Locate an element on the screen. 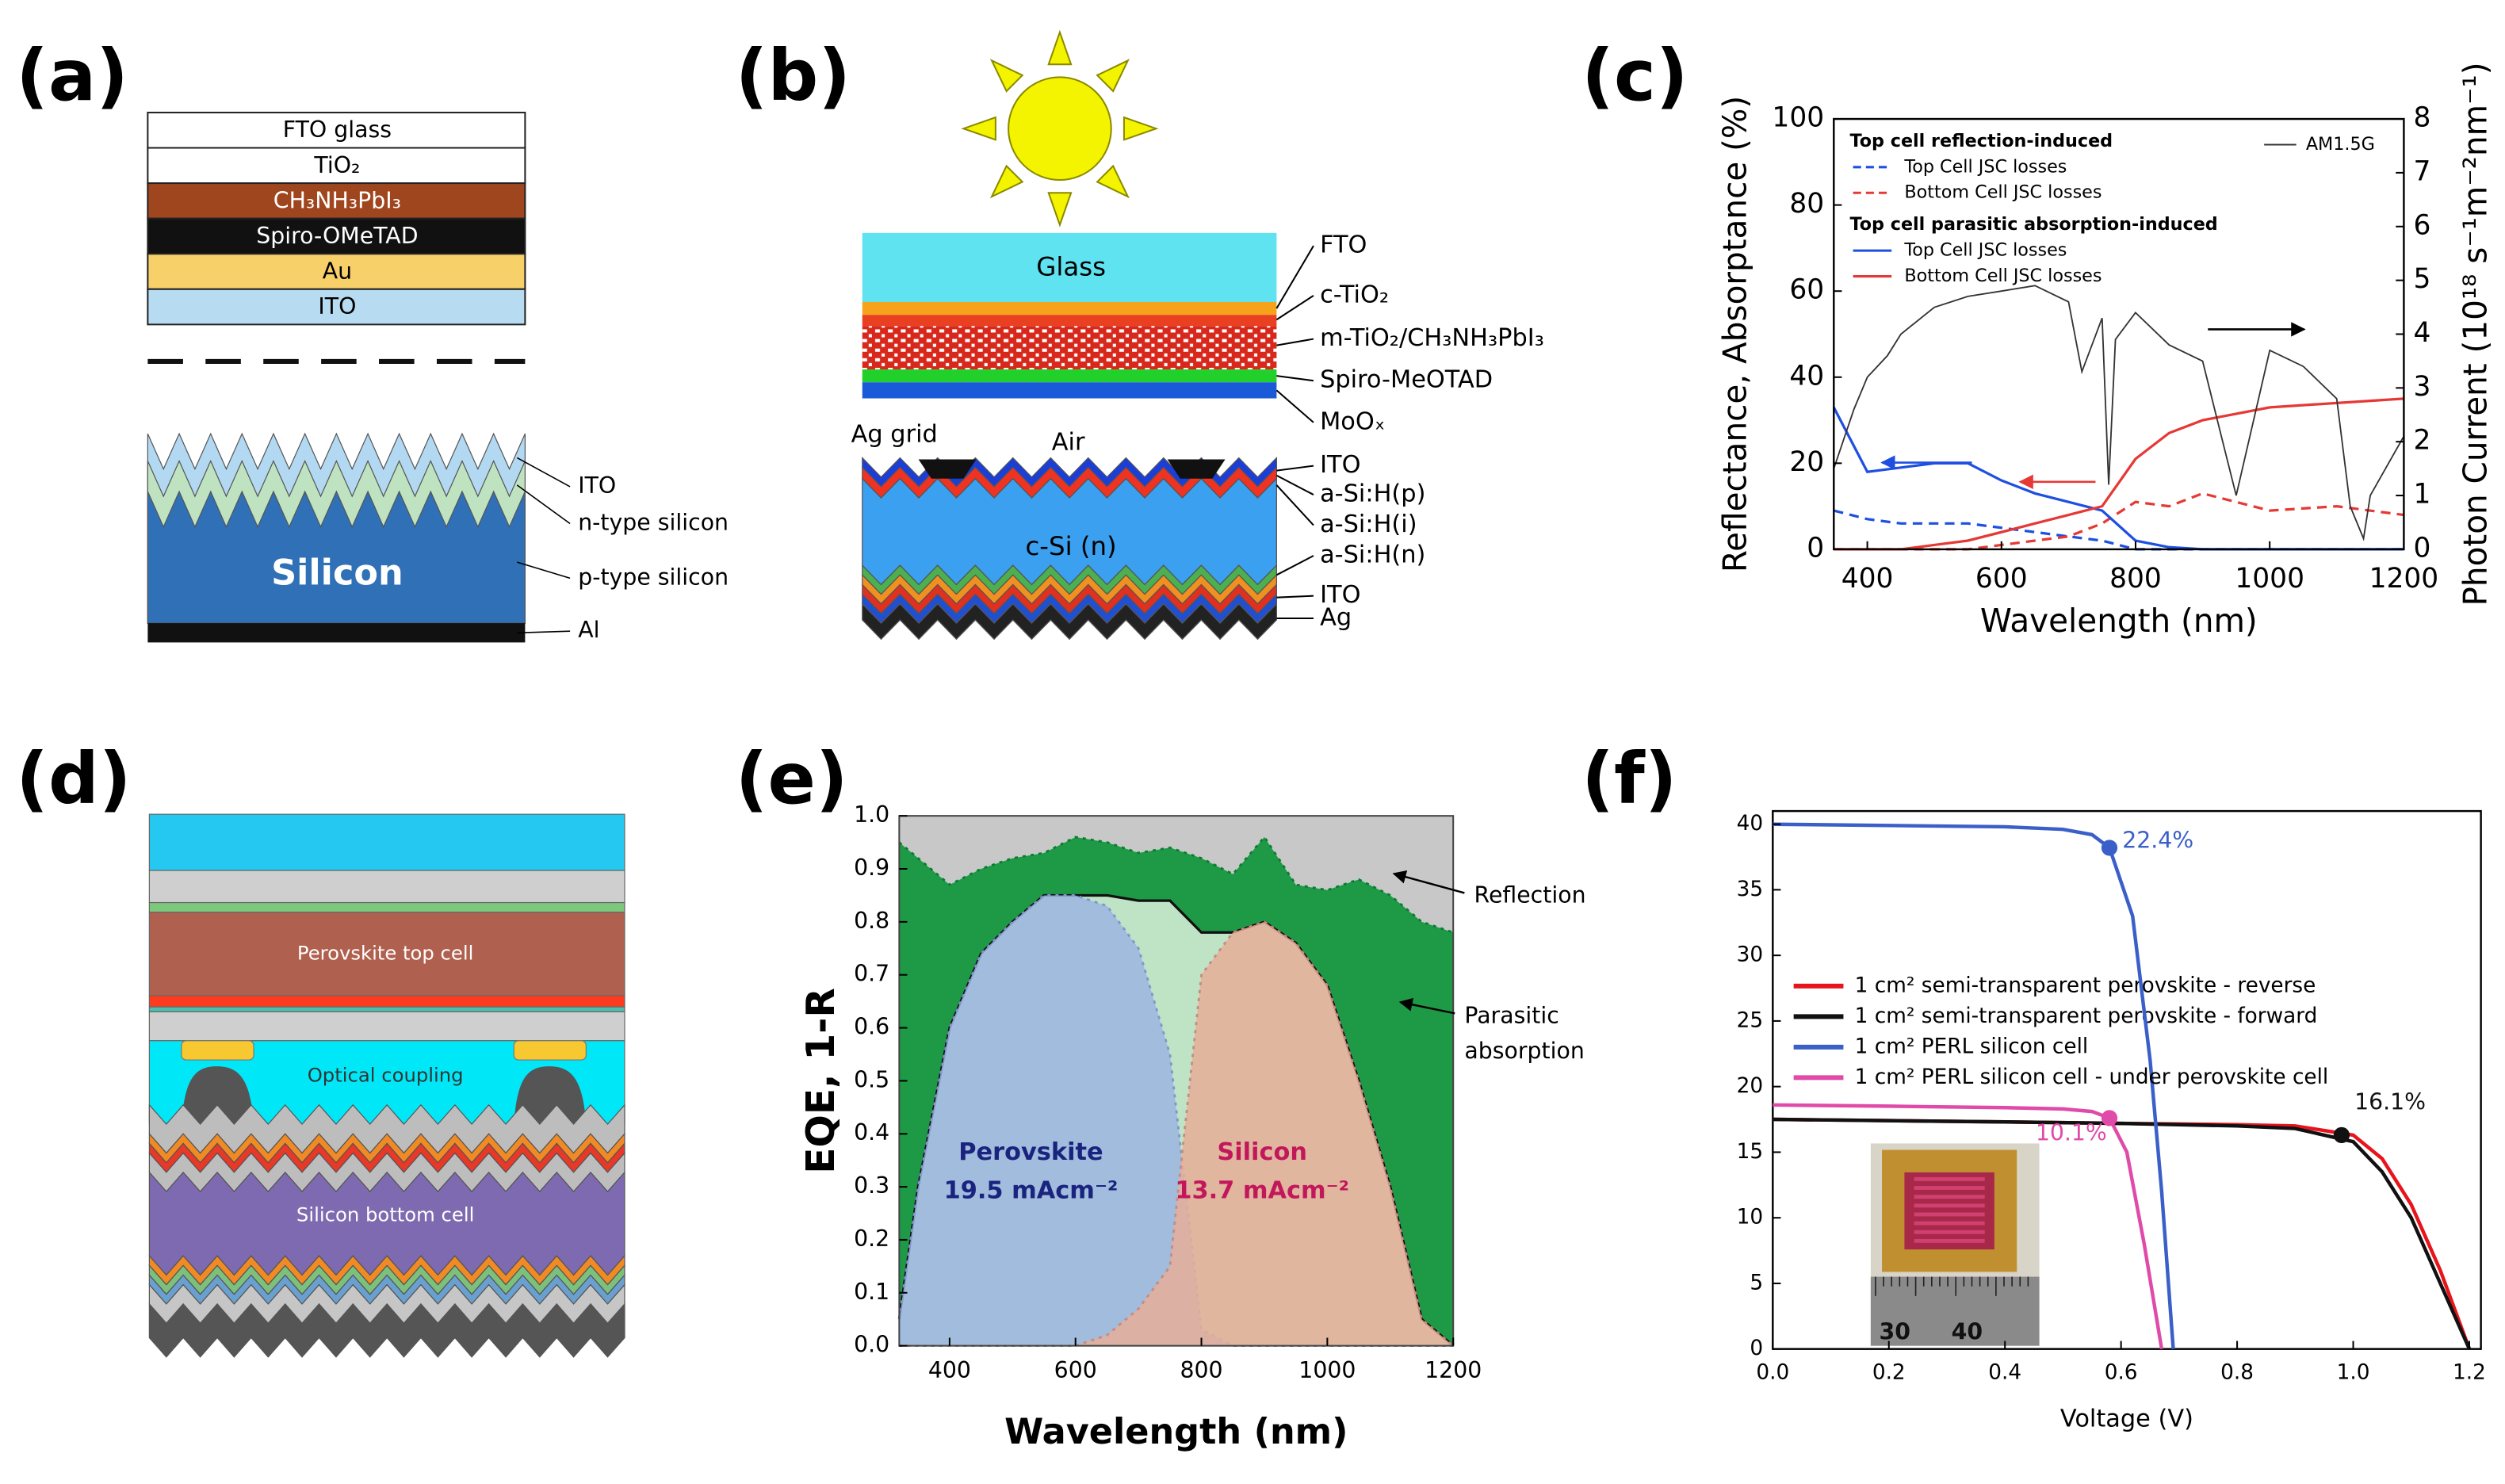 This screenshot has width=2505, height=1484. x-tick-label: 1000 is located at coordinates (2269, 579).